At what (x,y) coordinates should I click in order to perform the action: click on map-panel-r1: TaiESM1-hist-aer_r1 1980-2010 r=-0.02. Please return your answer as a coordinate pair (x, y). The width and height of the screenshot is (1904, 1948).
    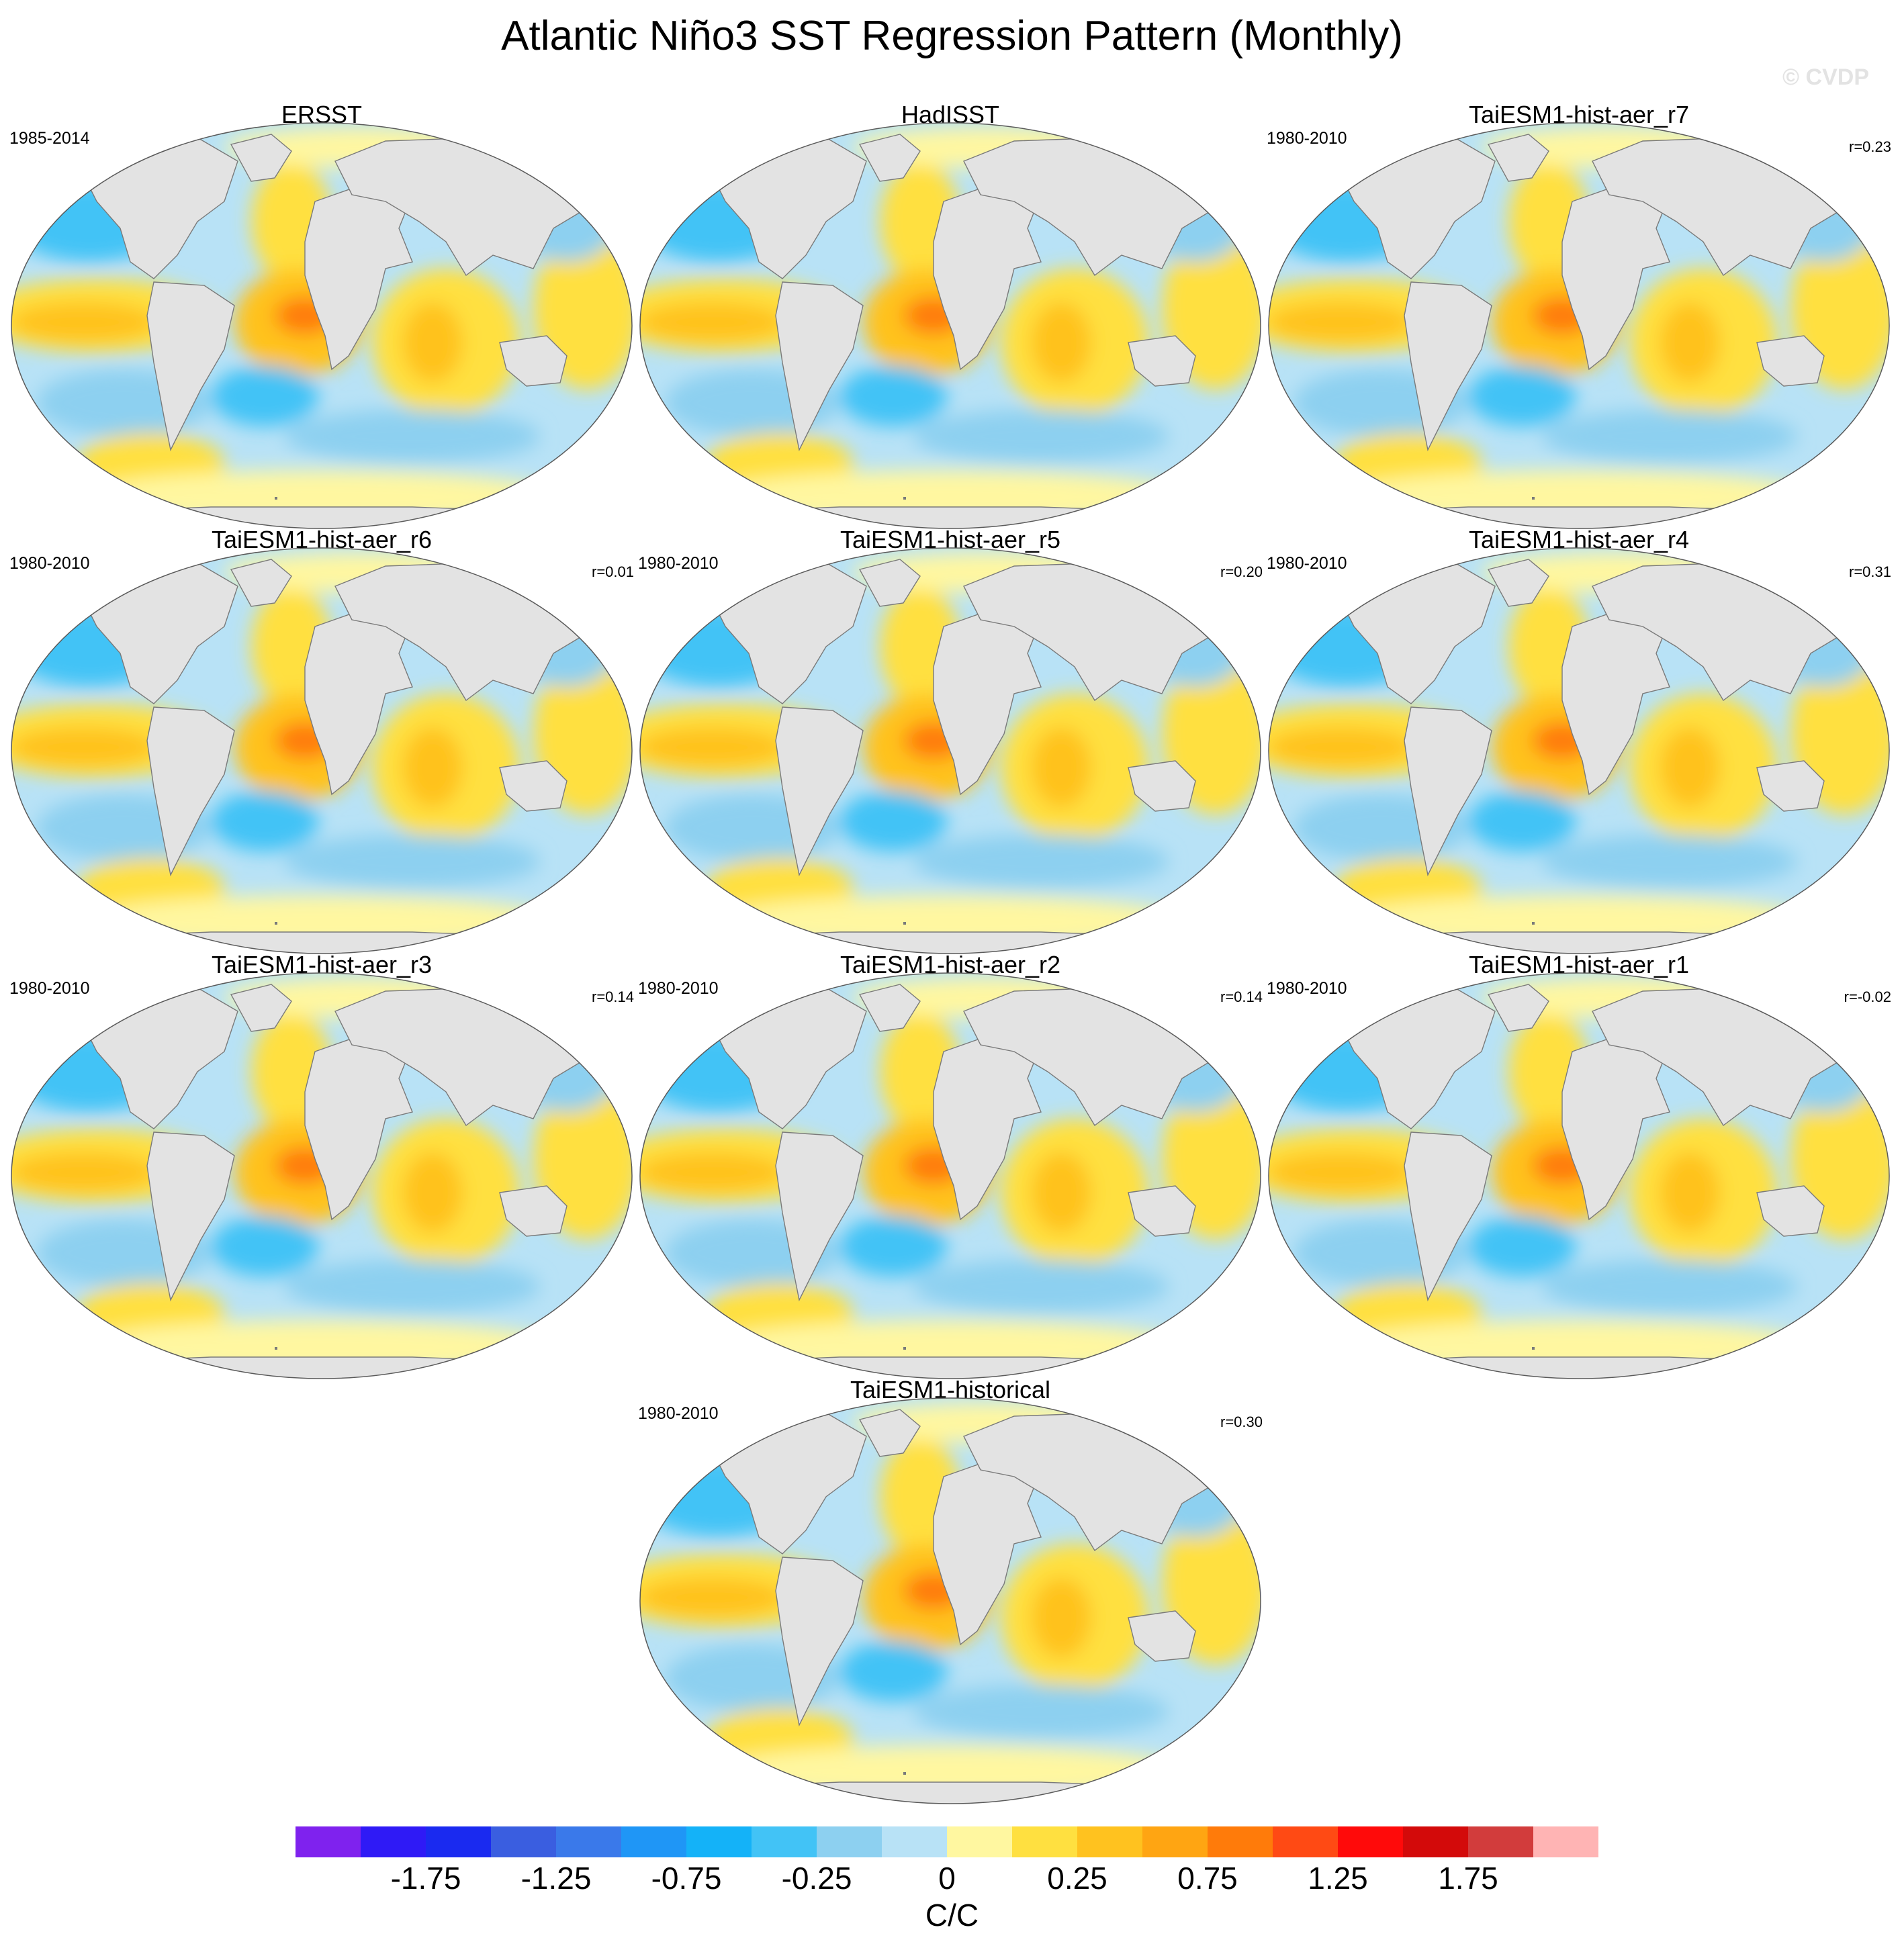
    Looking at the image, I should click on (1579, 1166).